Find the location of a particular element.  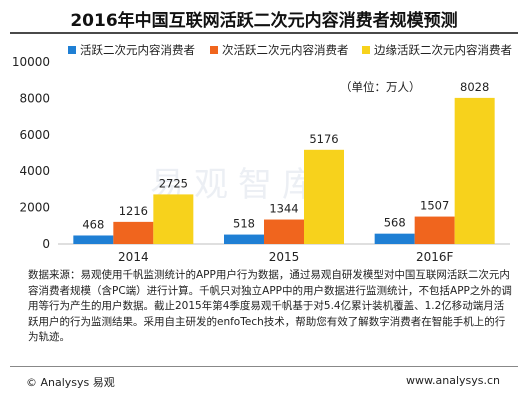

bar-value-label: 568 is located at coordinates (395, 223).